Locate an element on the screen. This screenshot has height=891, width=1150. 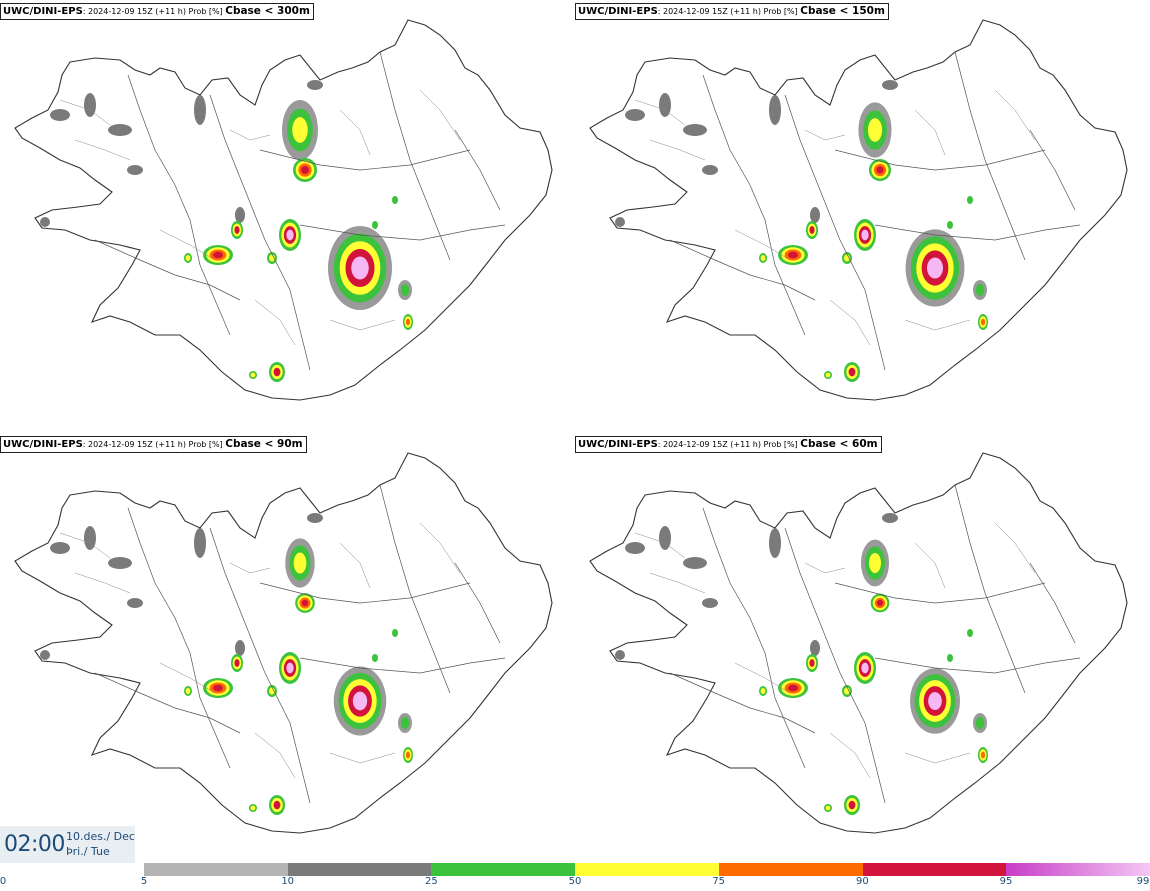
valid-time: 02:00 is located at coordinates (34, 844).